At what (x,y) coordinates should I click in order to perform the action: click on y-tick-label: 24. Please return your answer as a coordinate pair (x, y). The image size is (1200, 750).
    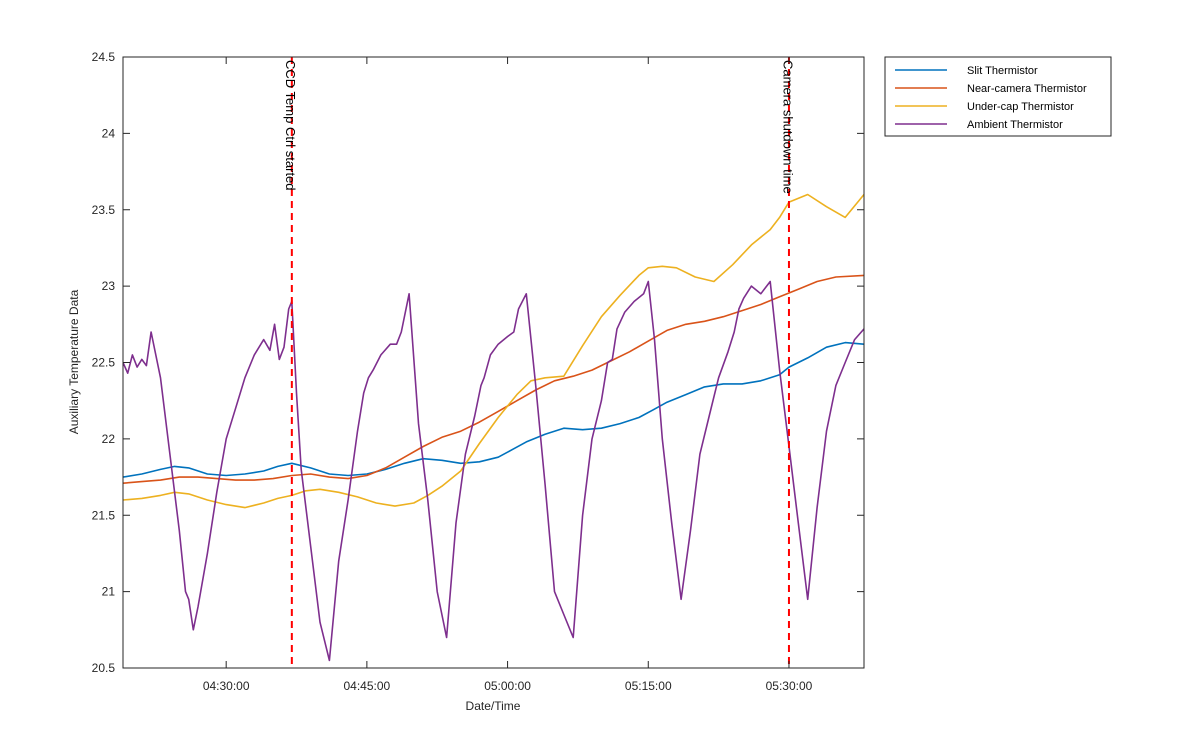
    Looking at the image, I should click on (109, 133).